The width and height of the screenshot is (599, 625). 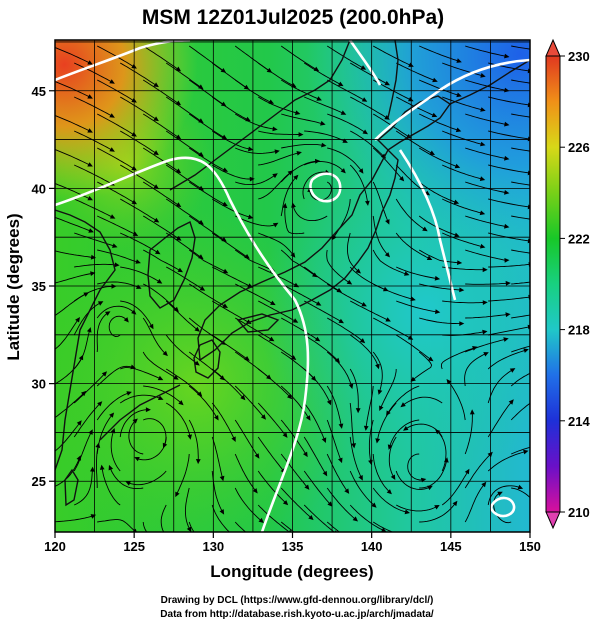 What do you see at coordinates (579, 147) in the screenshot?
I see `colorbar-tick-label: 226` at bounding box center [579, 147].